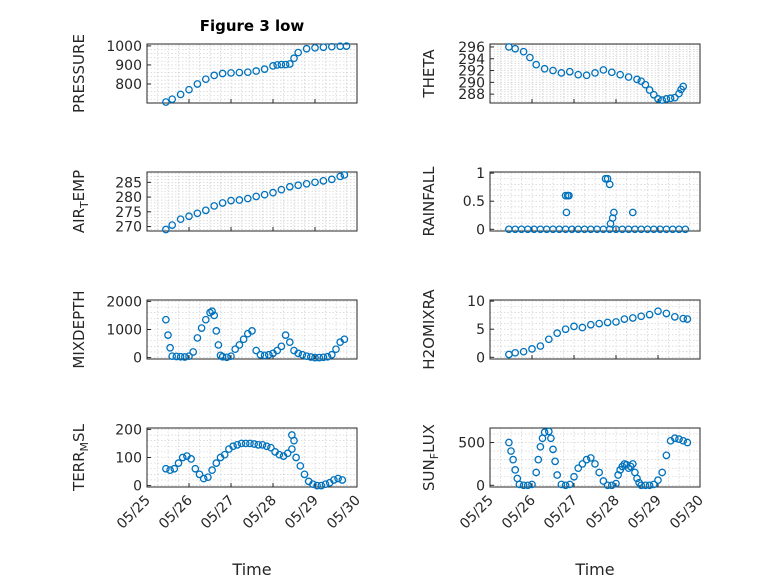 The height and width of the screenshot is (583, 778). What do you see at coordinates (476, 302) in the screenshot?
I see `y-tick-label: 10` at bounding box center [476, 302].